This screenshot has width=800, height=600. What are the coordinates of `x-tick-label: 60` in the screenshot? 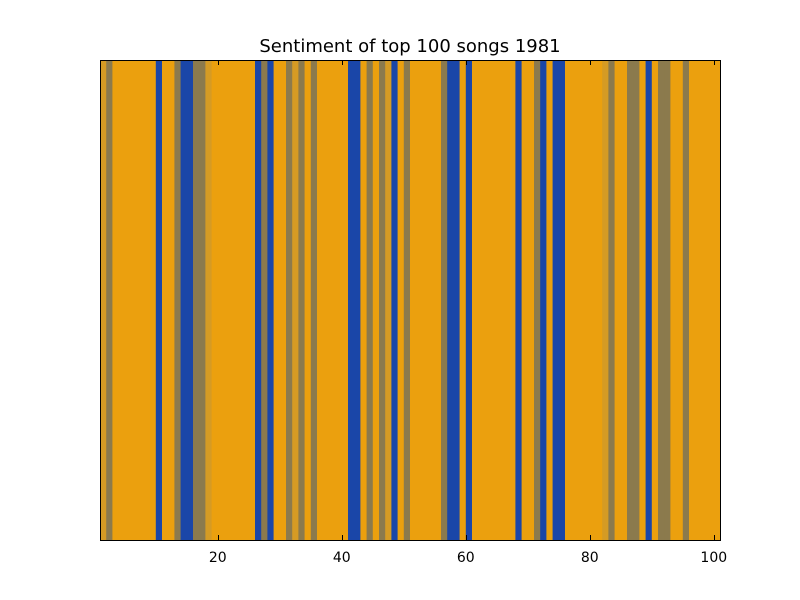 It's located at (466, 558).